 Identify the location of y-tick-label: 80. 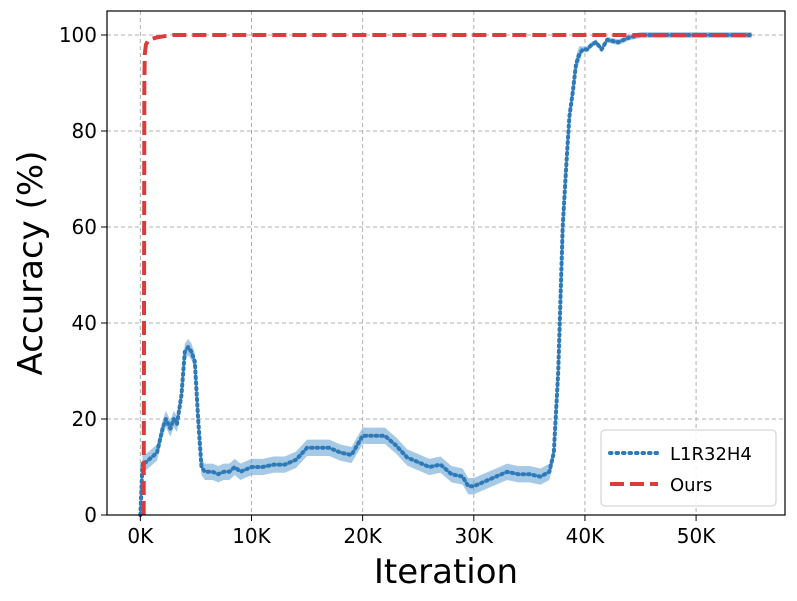
(84, 131).